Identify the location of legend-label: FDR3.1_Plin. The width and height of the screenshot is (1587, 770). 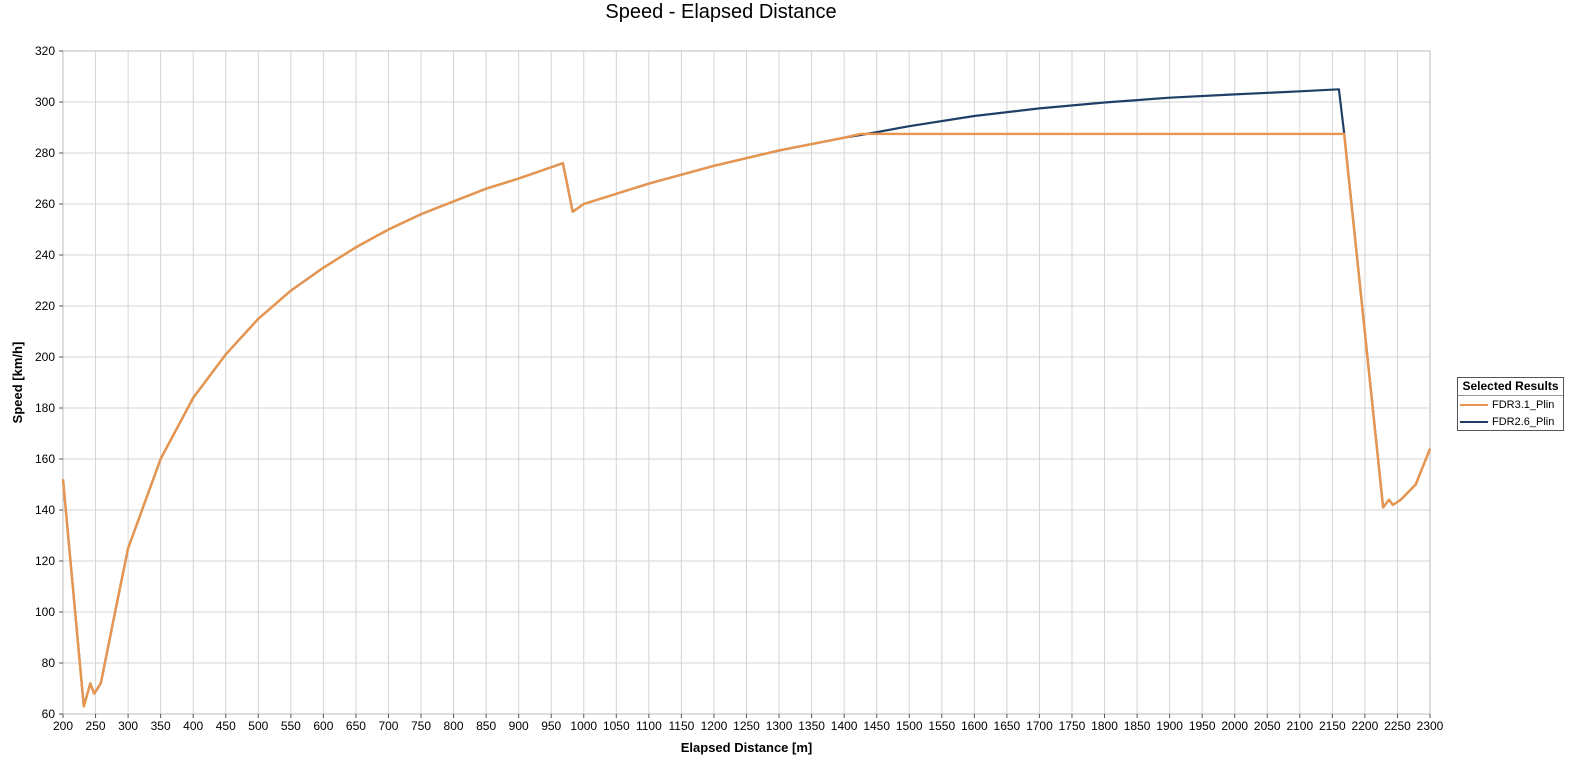
(1523, 404).